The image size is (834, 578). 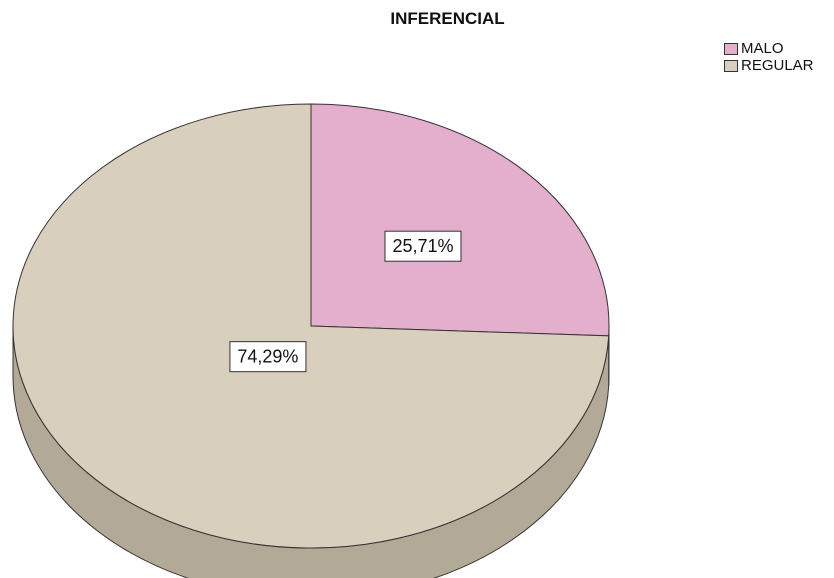 I want to click on legend-swatch-malo, so click(x=731, y=48).